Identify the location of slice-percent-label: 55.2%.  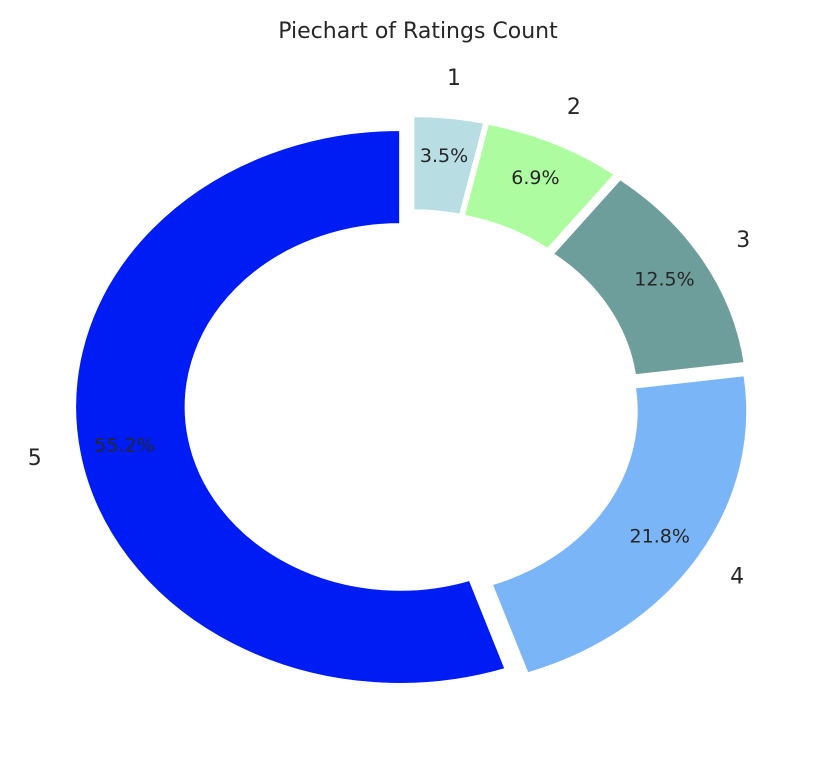
(124, 446).